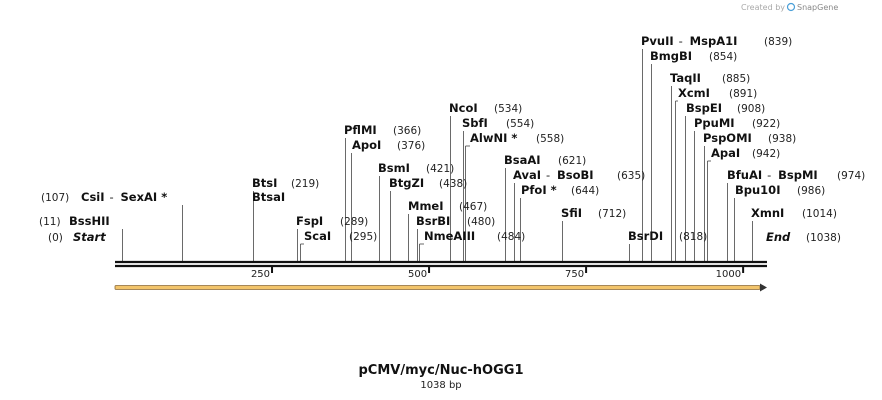  Describe the element at coordinates (745, 153) in the screenshot. I see `site-apai: ApaI (942)` at that location.